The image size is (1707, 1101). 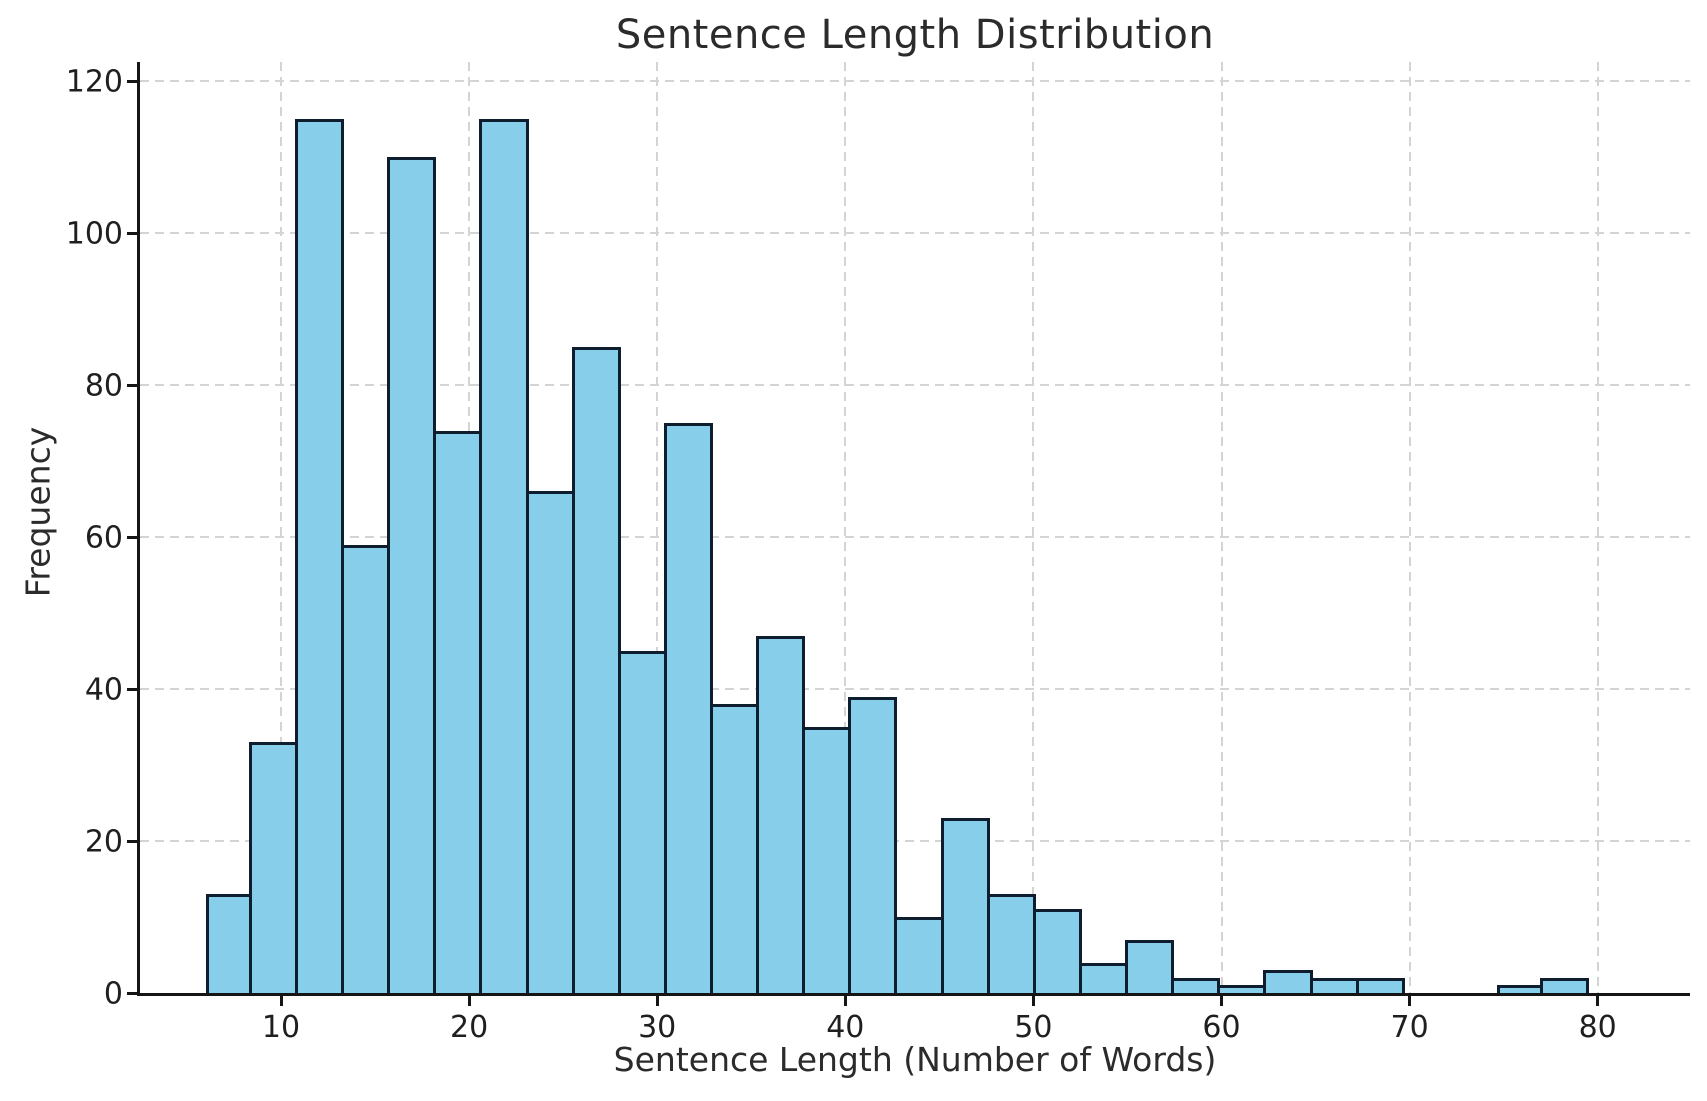 What do you see at coordinates (657, 1027) in the screenshot?
I see `x-tick-label: 30` at bounding box center [657, 1027].